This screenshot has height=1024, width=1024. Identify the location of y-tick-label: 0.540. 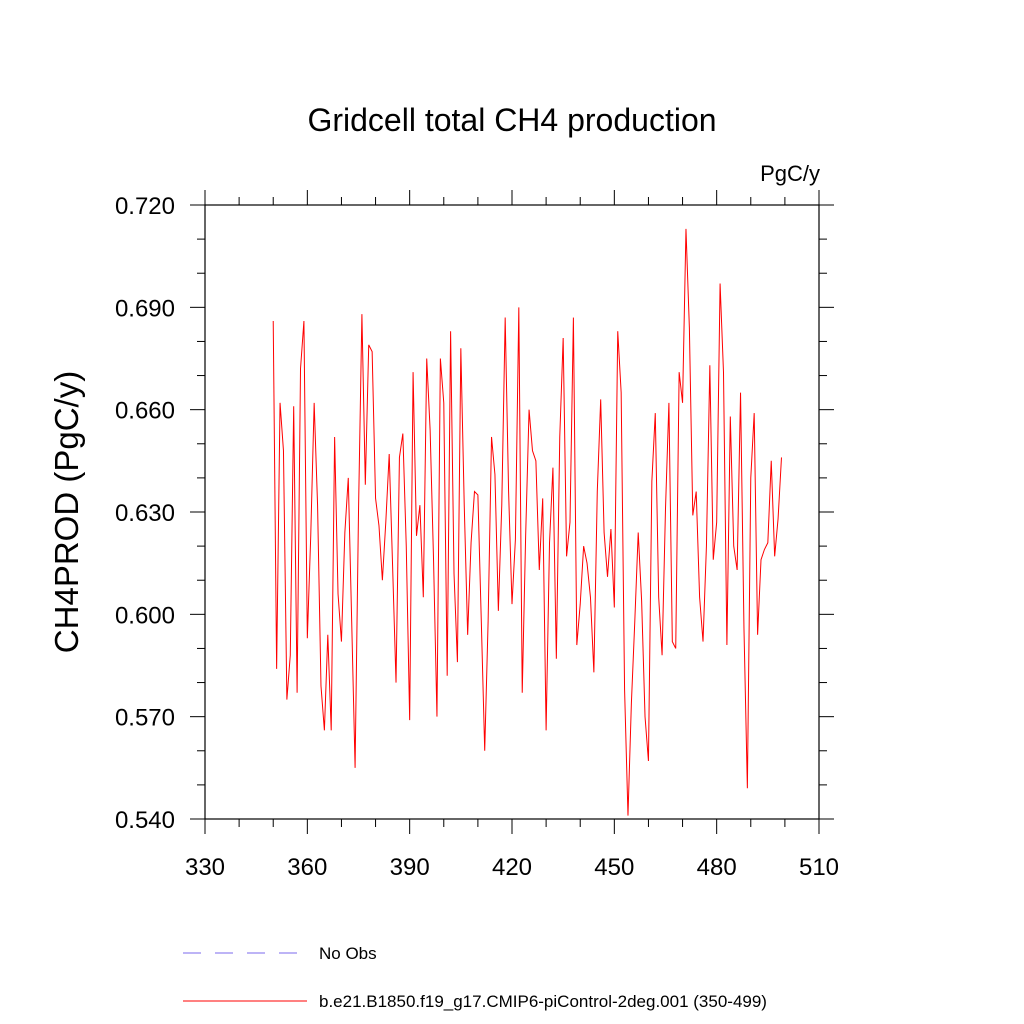
(145, 820).